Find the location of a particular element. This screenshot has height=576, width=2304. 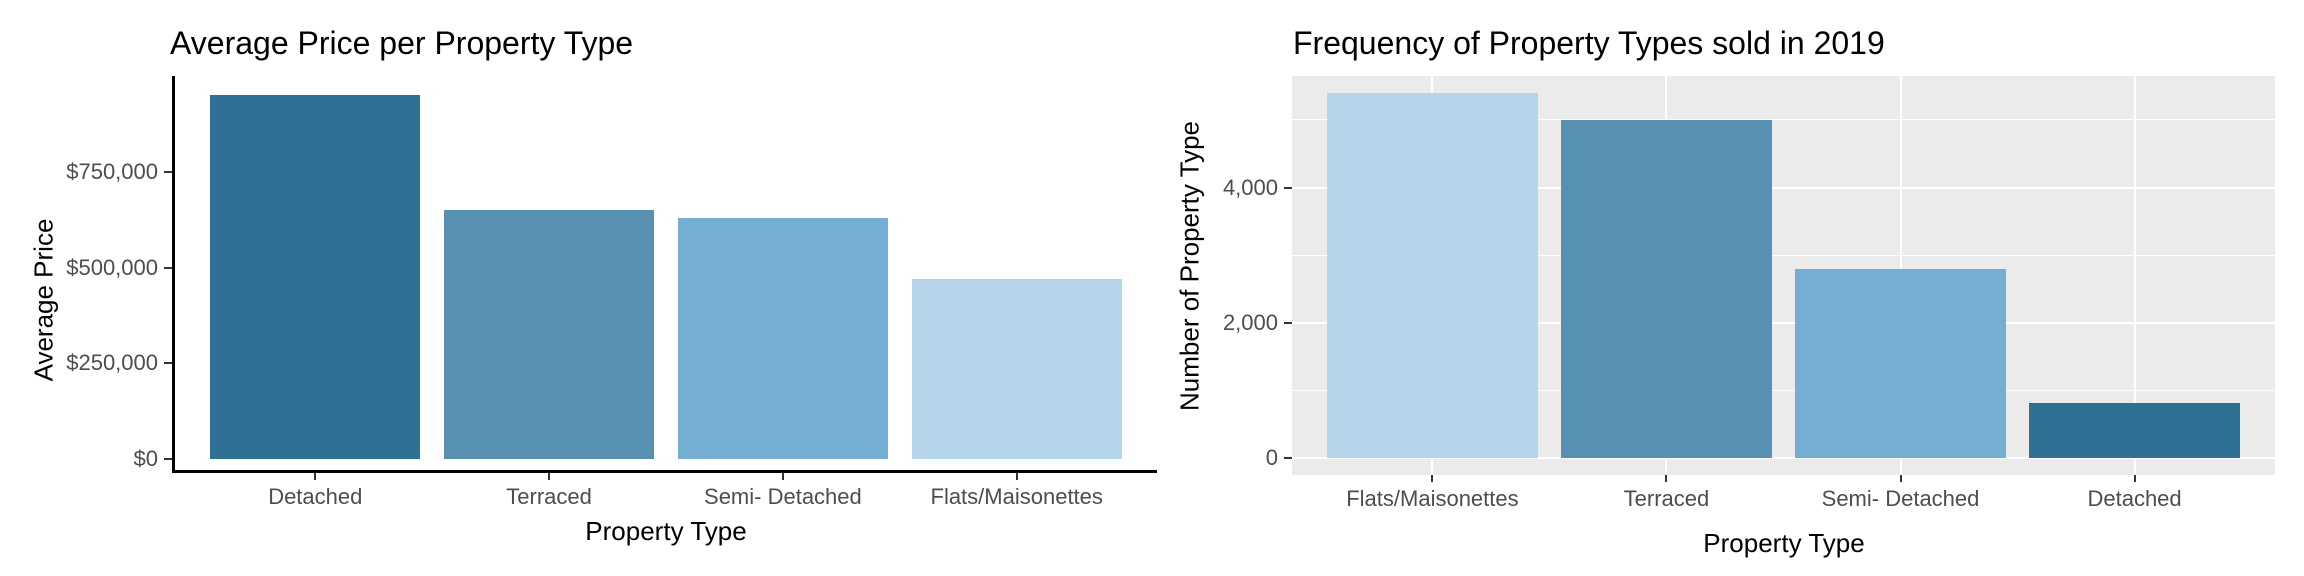

chart-title: Average Price per Property Type is located at coordinates (402, 43).